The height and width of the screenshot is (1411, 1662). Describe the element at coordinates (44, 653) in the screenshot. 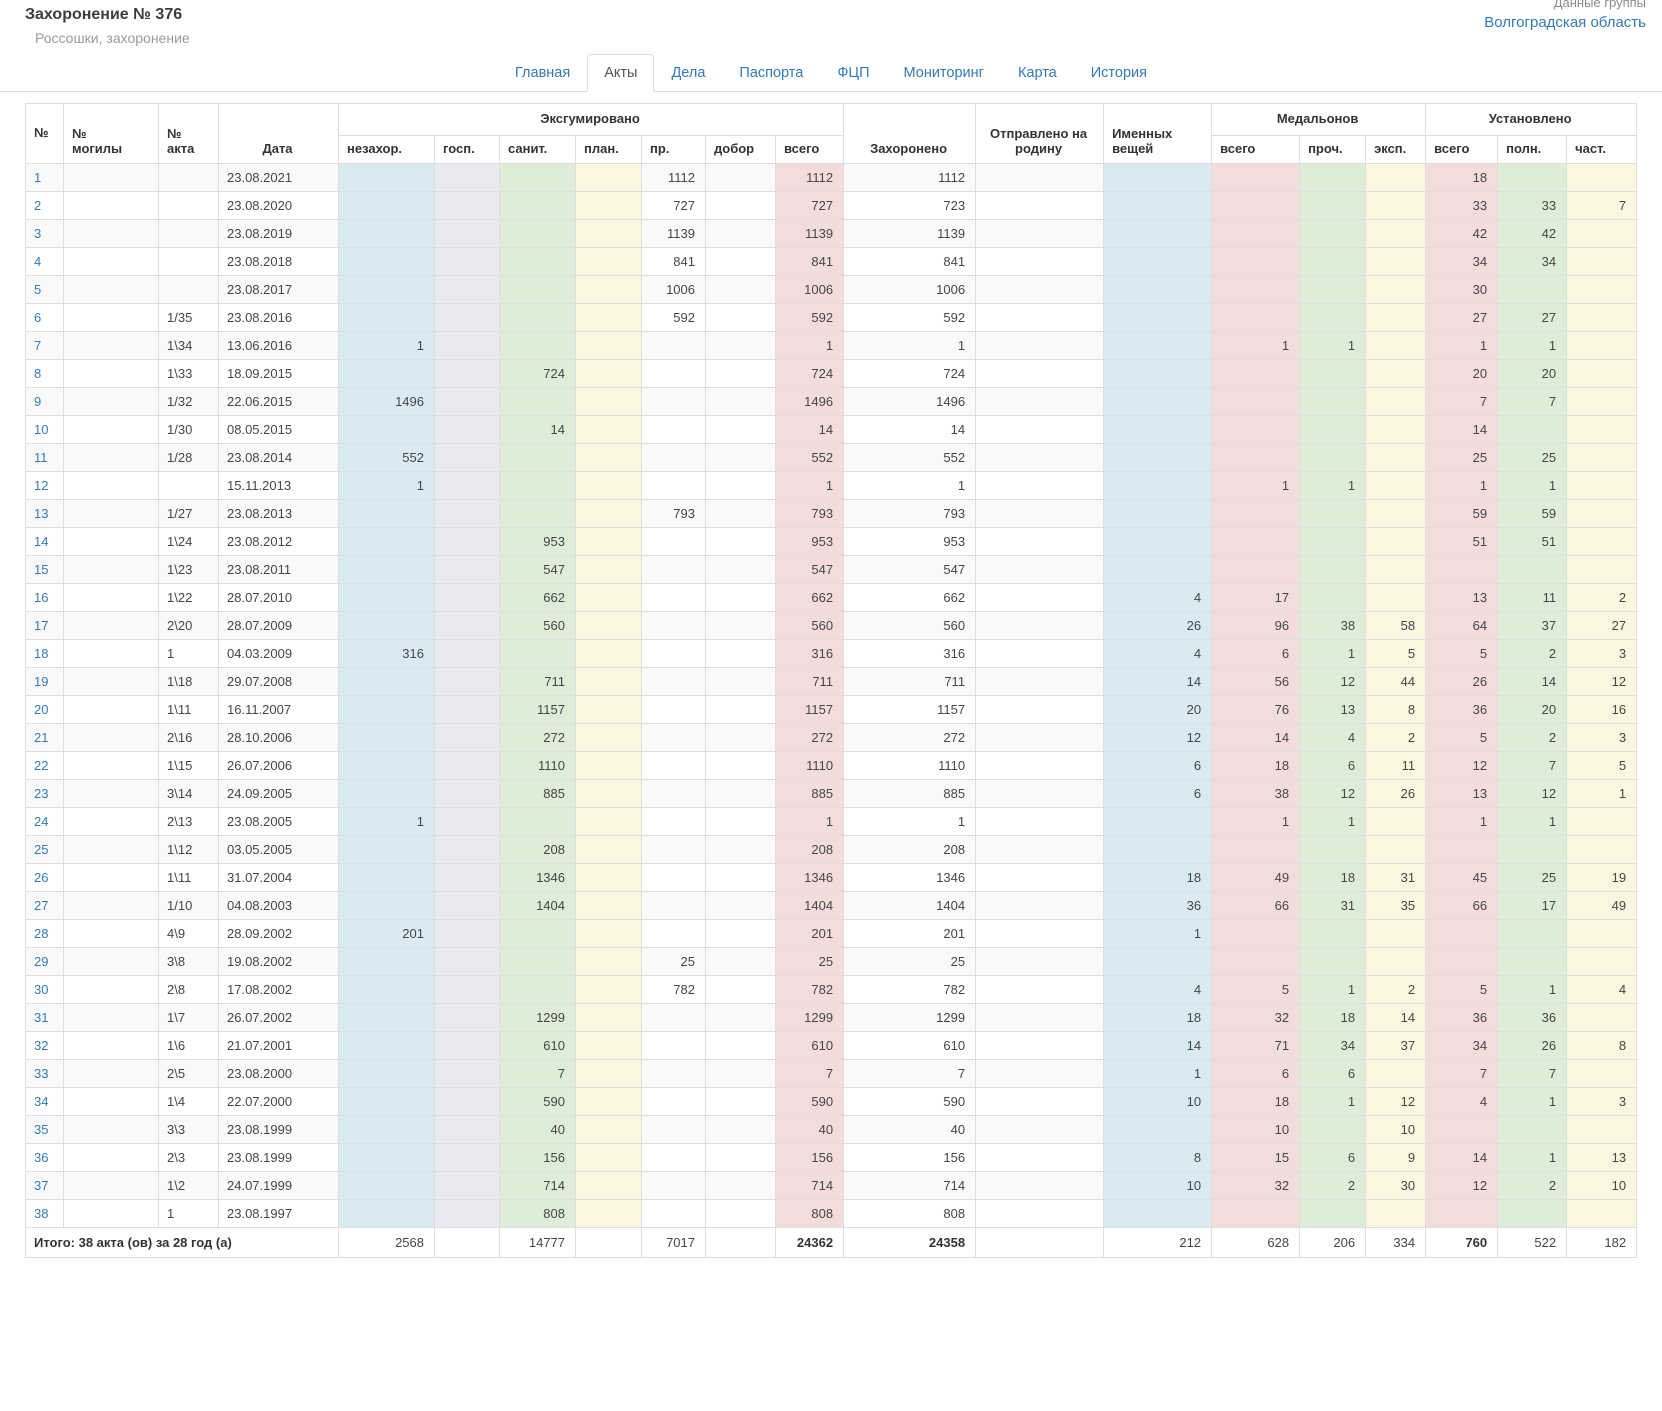

I see `cell-num: 18` at that location.